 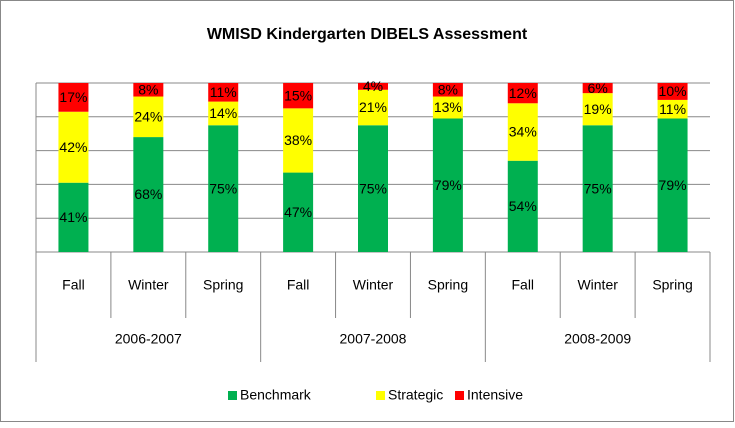 What do you see at coordinates (415, 395) in the screenshot?
I see `legend-label: Strategic` at bounding box center [415, 395].